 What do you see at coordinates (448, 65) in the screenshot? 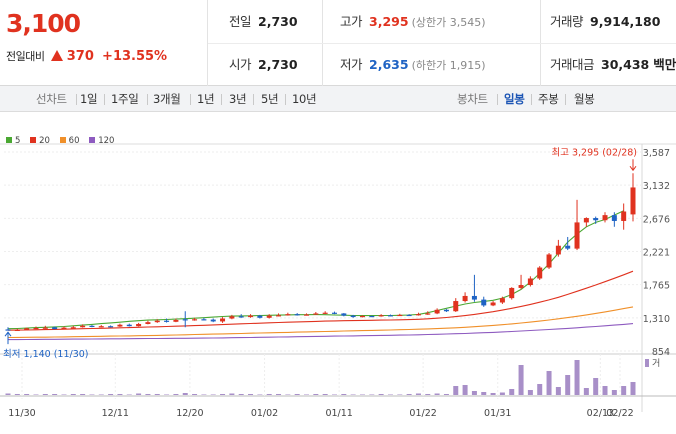
I see `lower-limit: (하한가 1,915)` at bounding box center [448, 65].